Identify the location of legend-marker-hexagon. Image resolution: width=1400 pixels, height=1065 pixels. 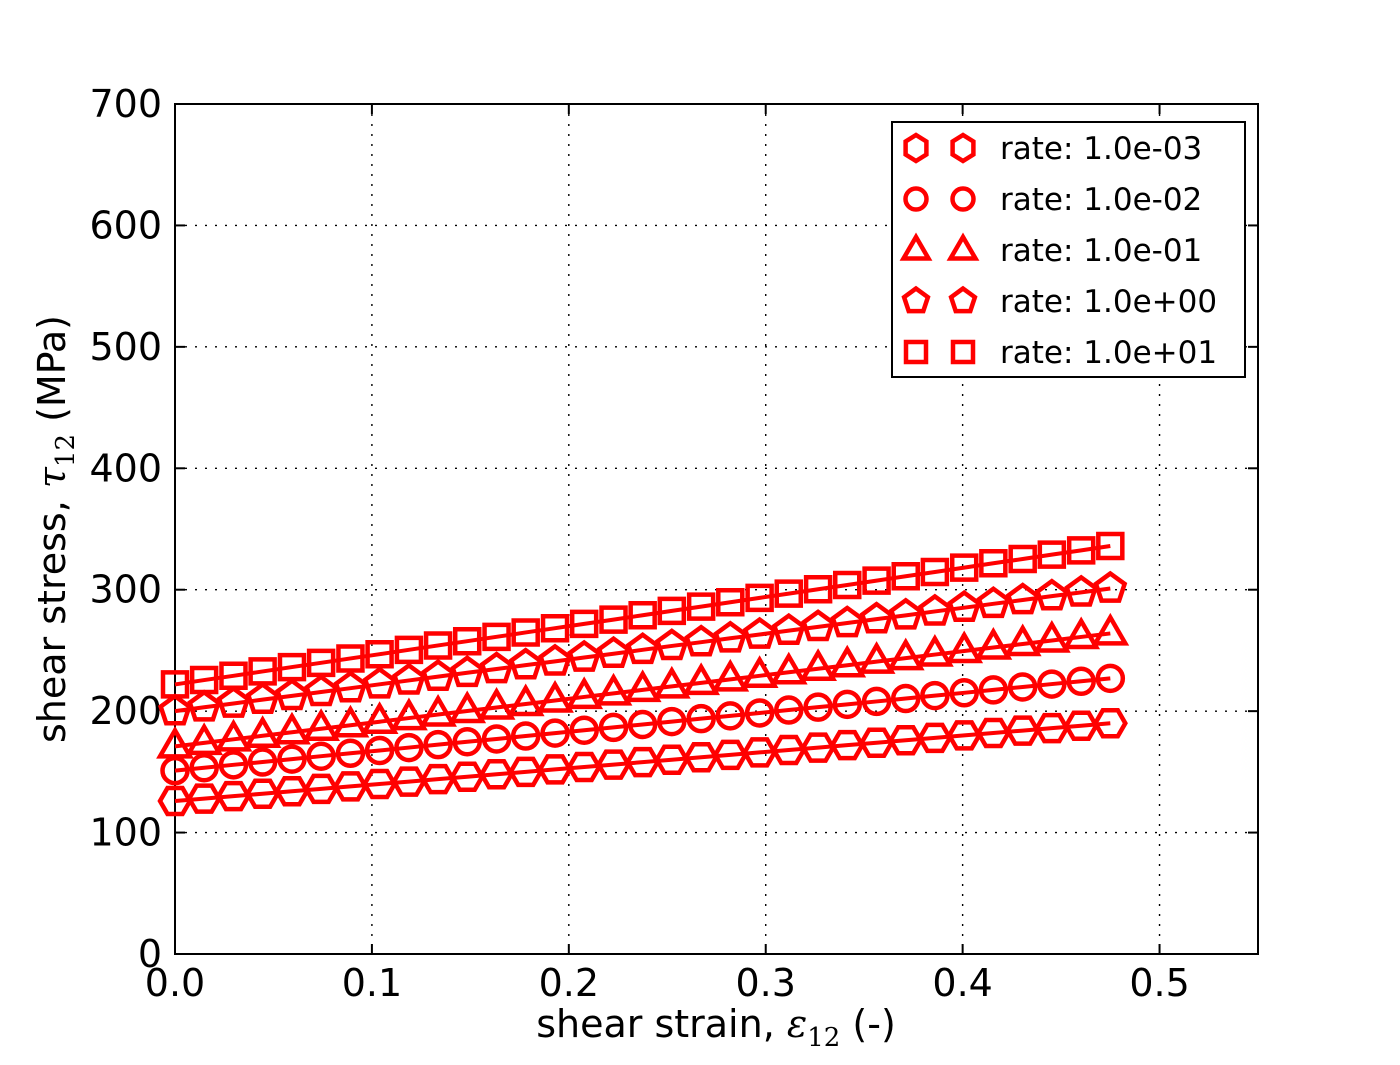
(916, 148).